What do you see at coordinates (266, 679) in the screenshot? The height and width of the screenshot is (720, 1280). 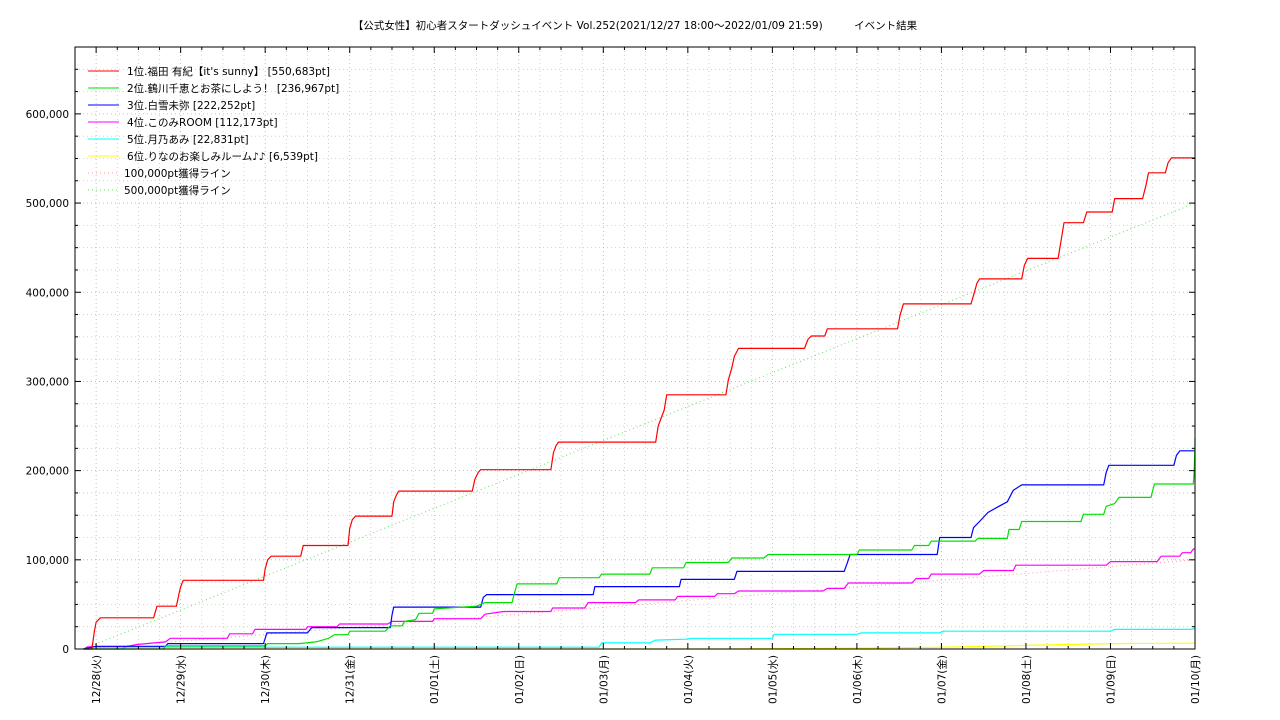 I see `x-tick-label: 12/30(木)` at bounding box center [266, 679].